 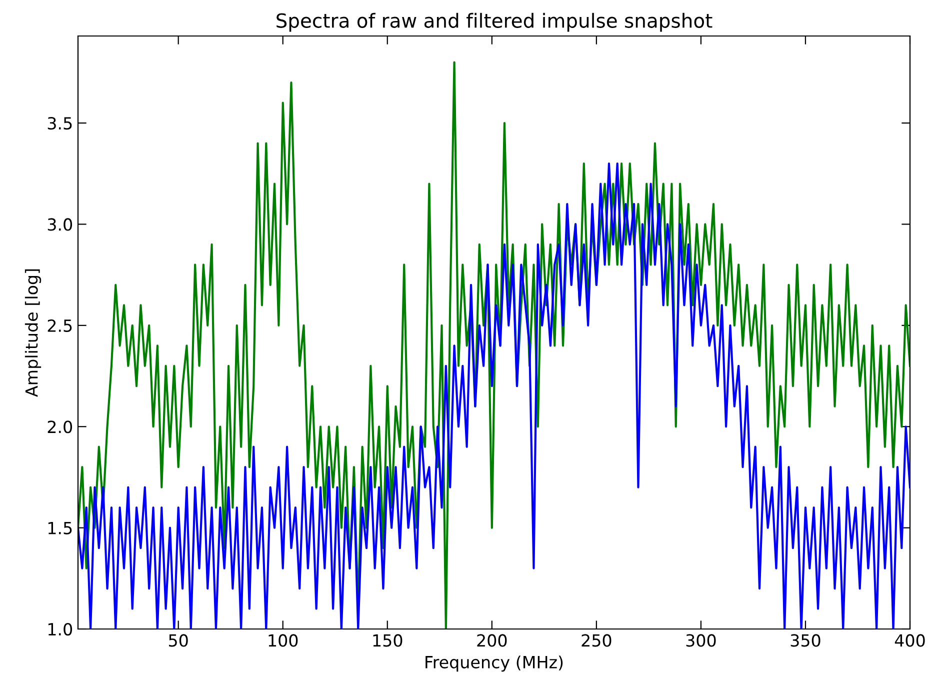 What do you see at coordinates (494, 664) in the screenshot?
I see `x-axis-title: Frequency (MHz)` at bounding box center [494, 664].